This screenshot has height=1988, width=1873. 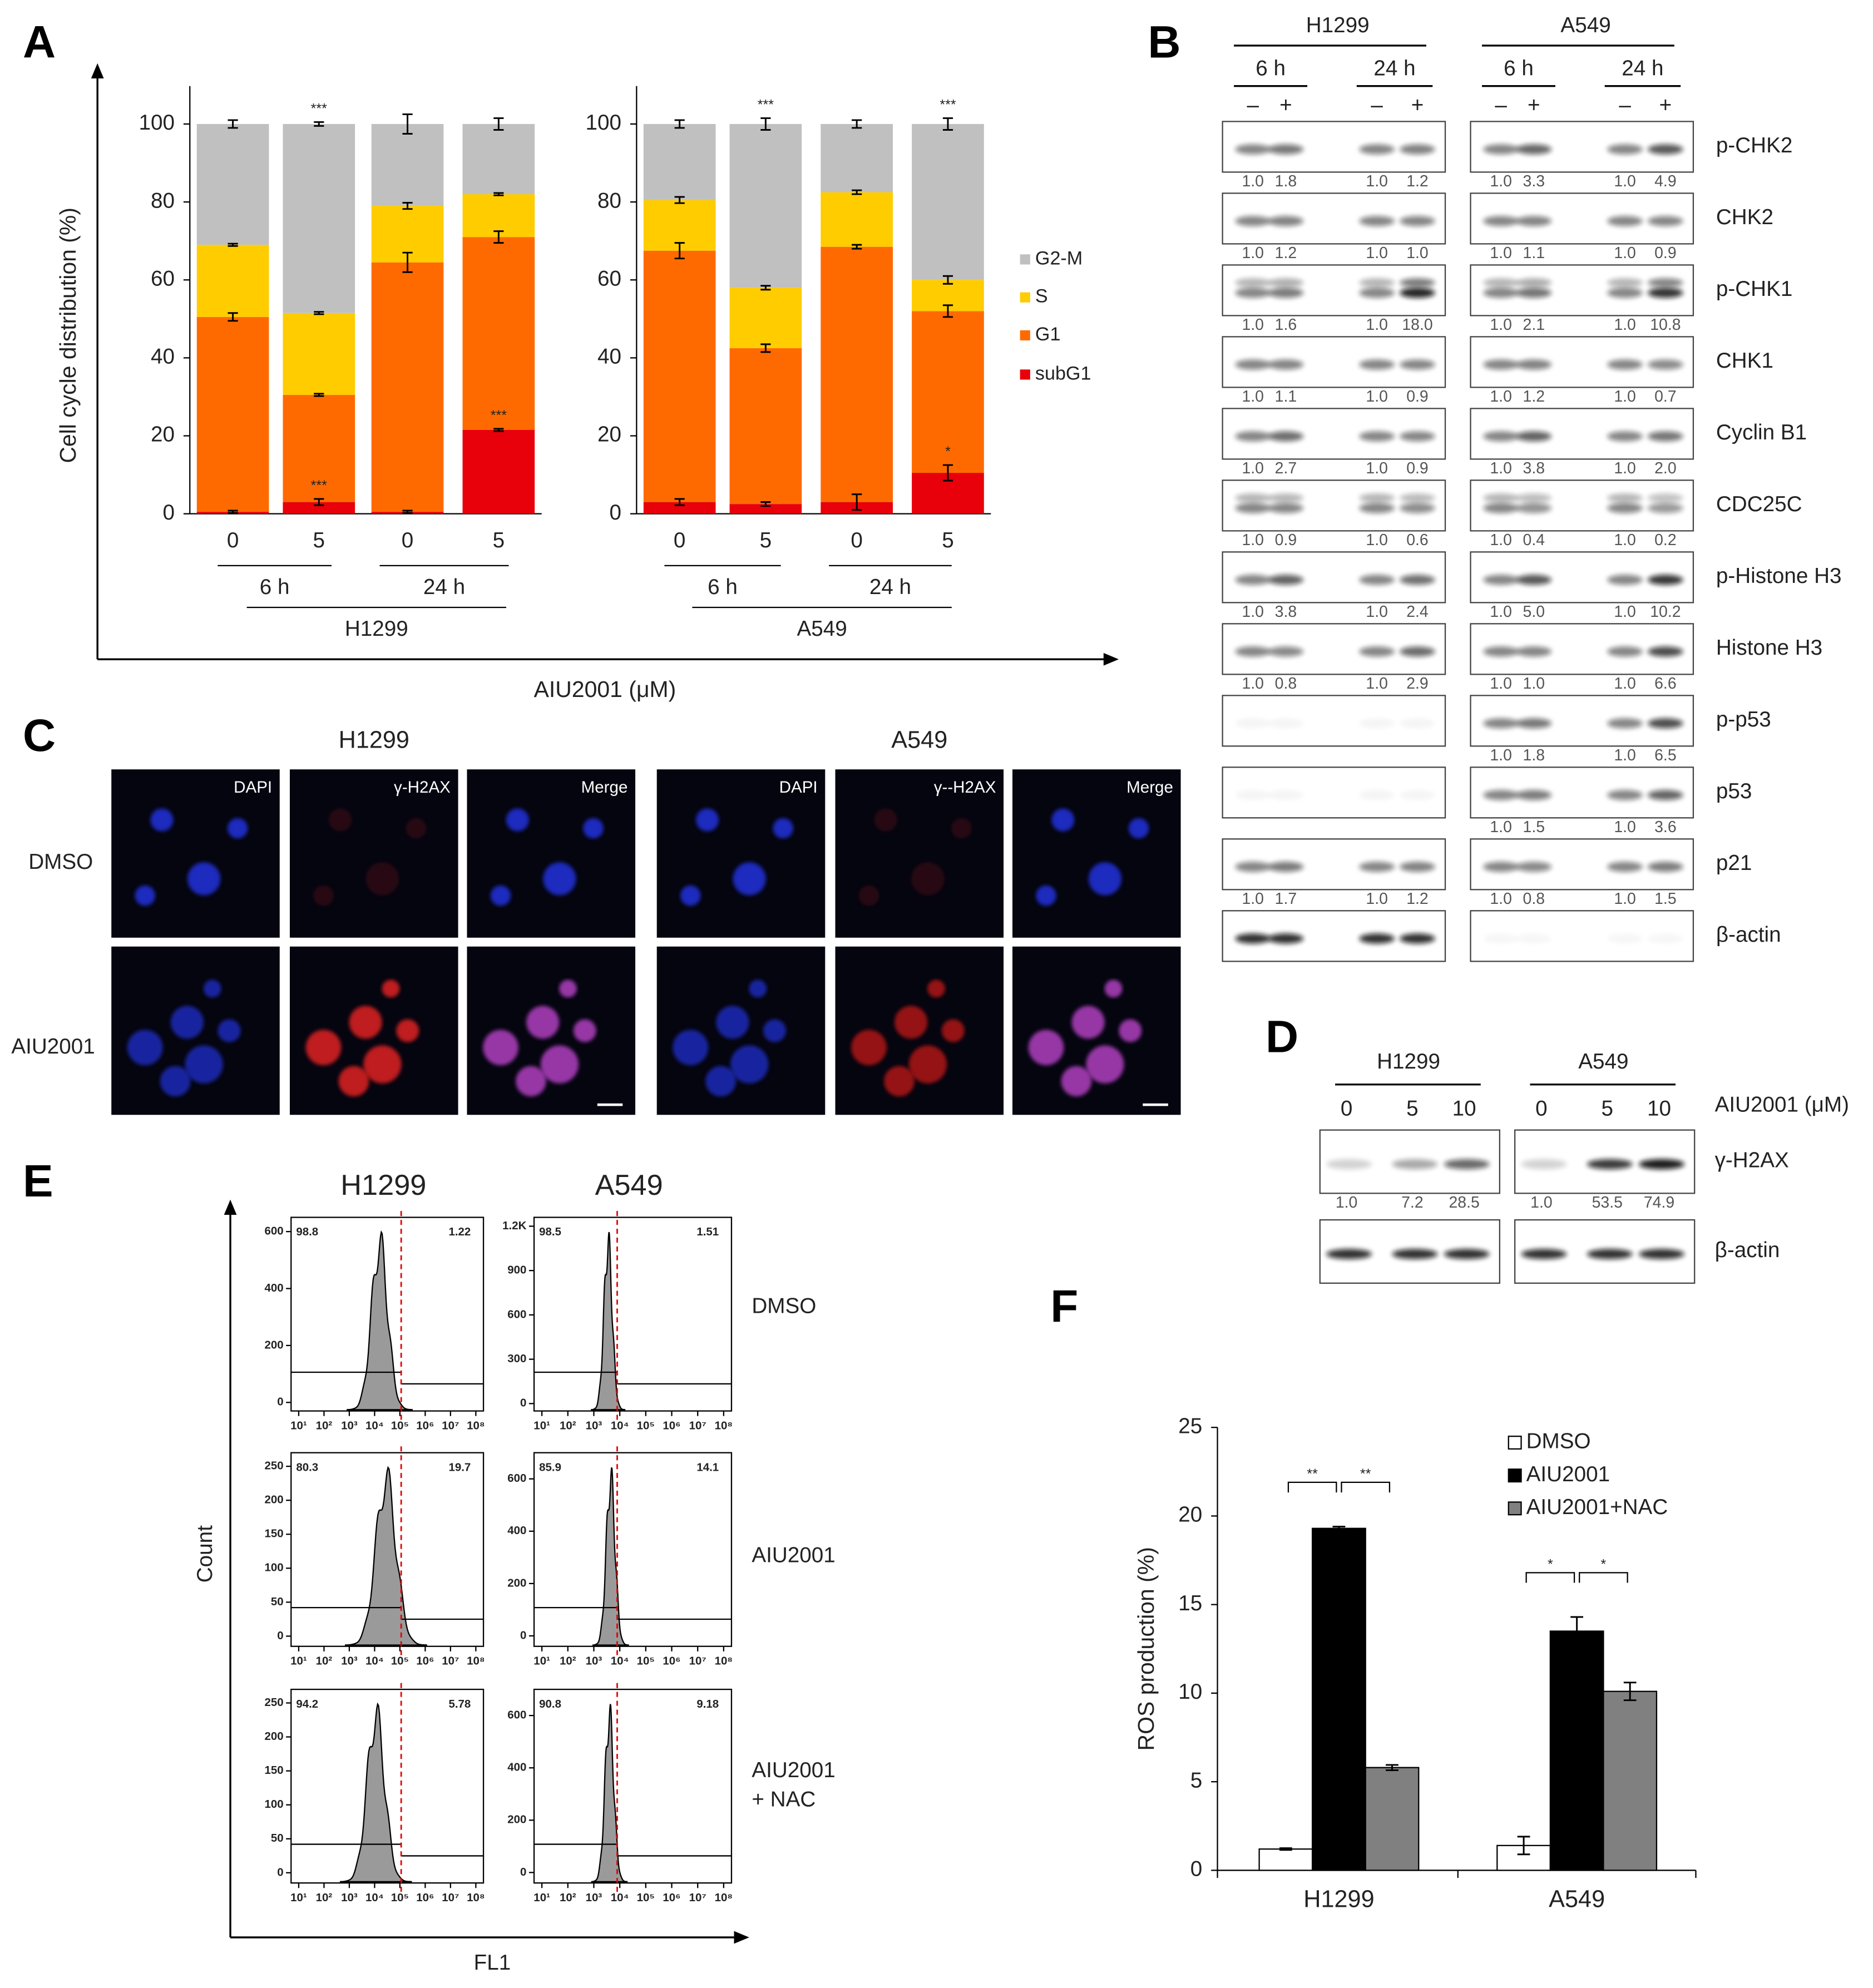 What do you see at coordinates (1597, 1507) in the screenshot?
I see `legend-label: AIU2001+NAC` at bounding box center [1597, 1507].